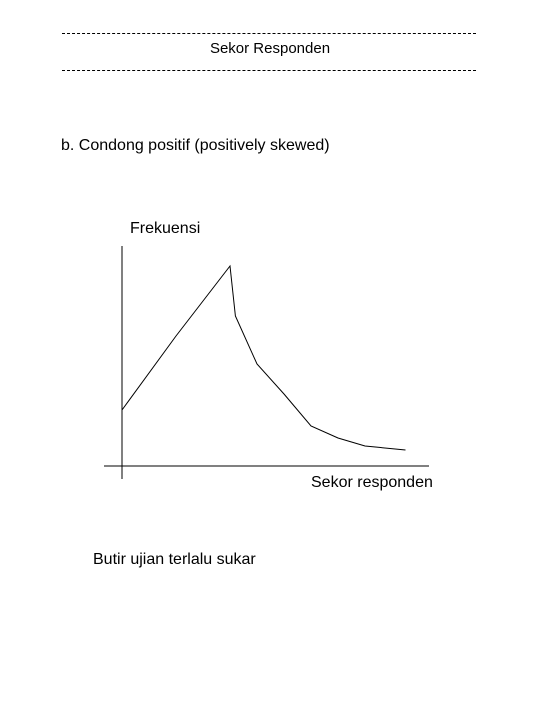 The height and width of the screenshot is (720, 540). What do you see at coordinates (269, 33) in the screenshot?
I see `header-top-divider` at bounding box center [269, 33].